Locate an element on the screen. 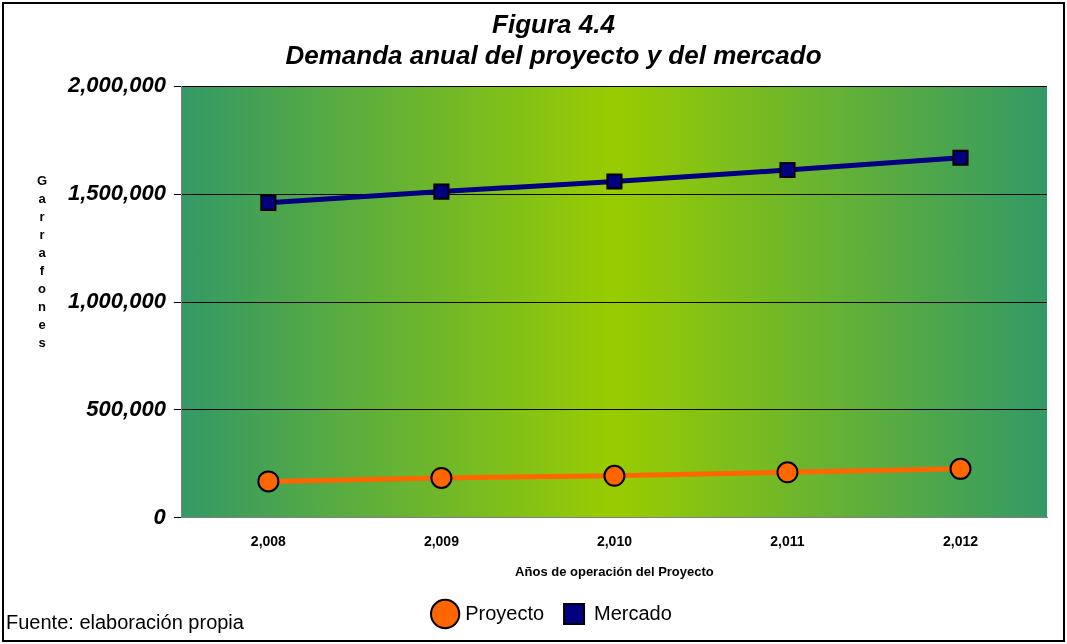  y-tick-label: 1,500,000 is located at coordinates (117, 193).